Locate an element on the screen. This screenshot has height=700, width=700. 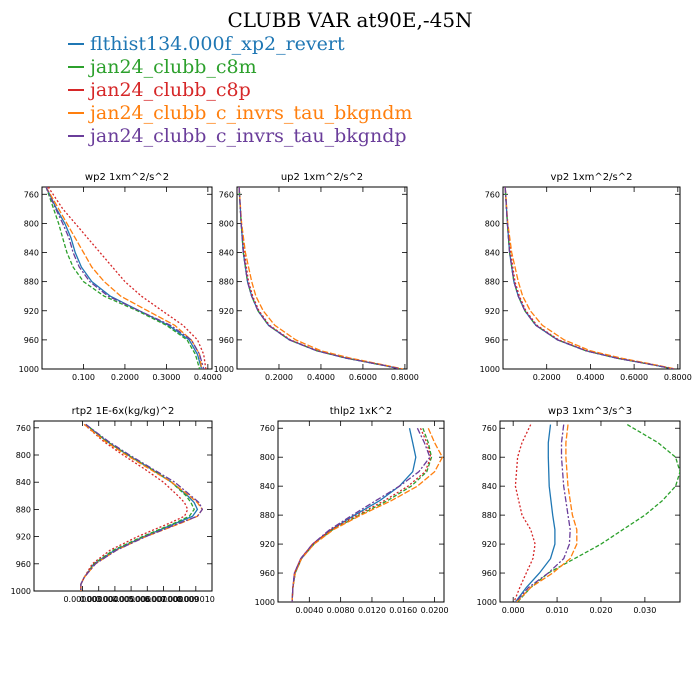
x-tick-label: 0.000010 is located at coordinates (196, 599).